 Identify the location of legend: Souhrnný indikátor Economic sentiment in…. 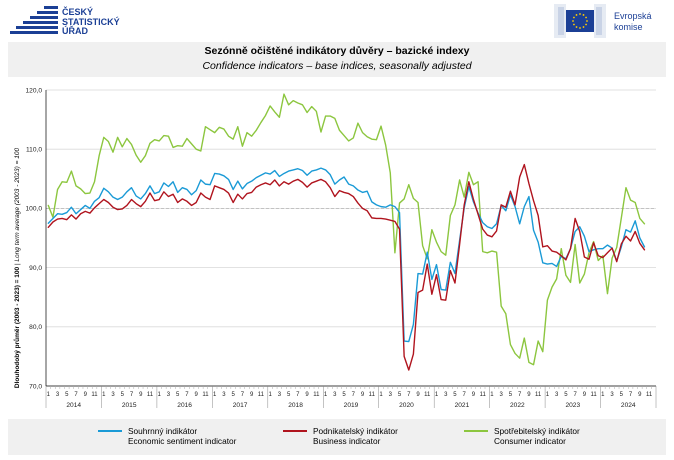
(337, 437).